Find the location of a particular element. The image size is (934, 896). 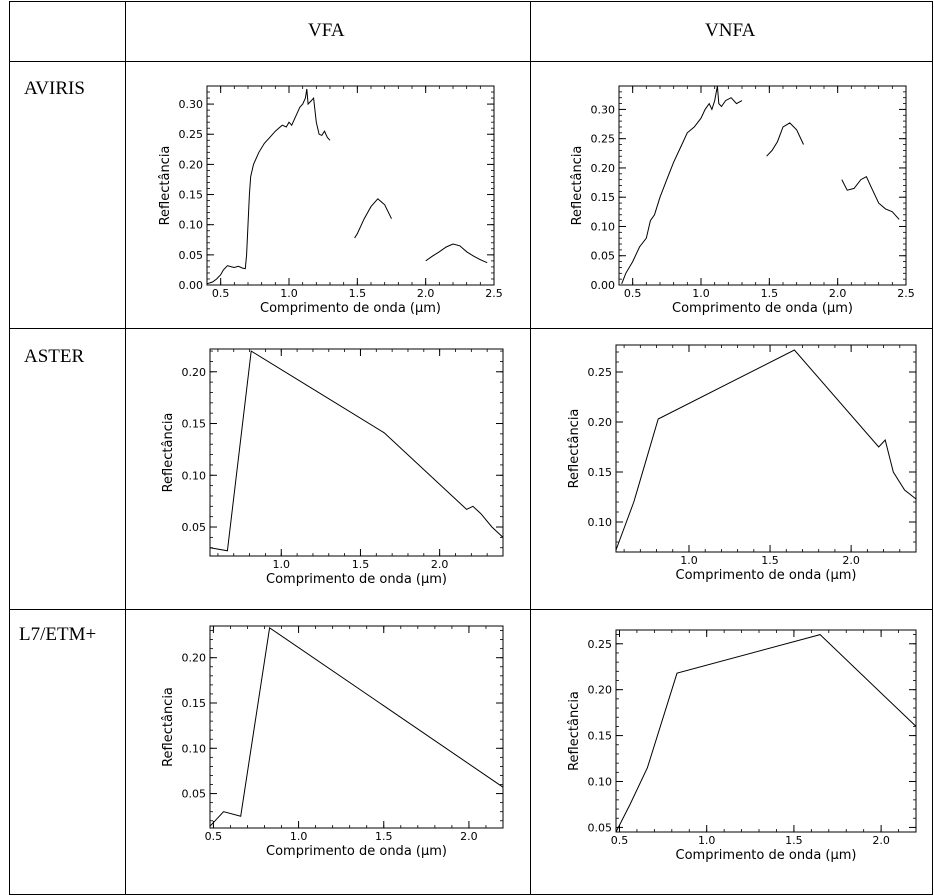

header-vnfa: VNFA is located at coordinates (730, 30).